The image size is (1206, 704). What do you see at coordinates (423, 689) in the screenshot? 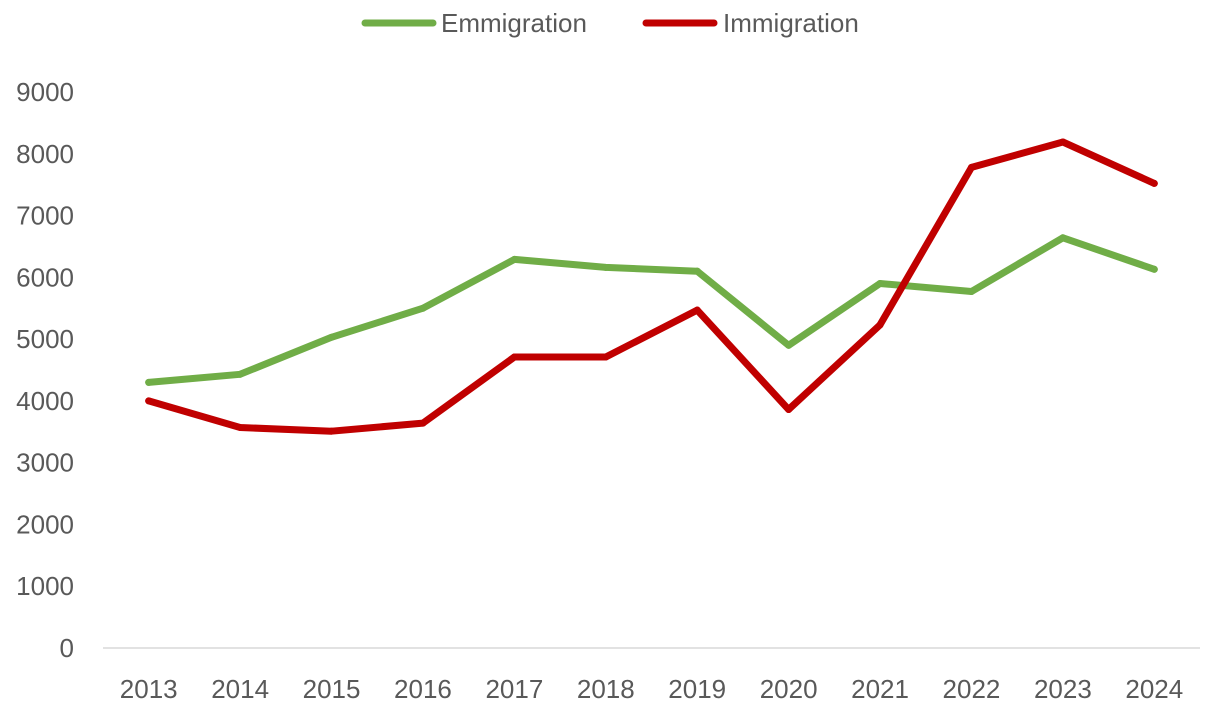
I see `x-tick-label: 2016` at bounding box center [423, 689].